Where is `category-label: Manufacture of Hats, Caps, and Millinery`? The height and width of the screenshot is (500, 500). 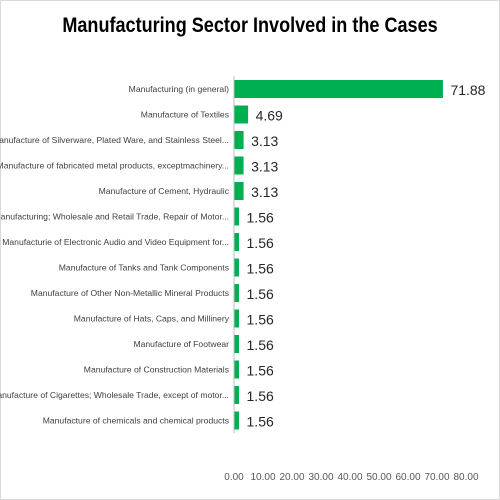
category-label: Manufacture of Hats, Caps, and Millinery is located at coordinates (152, 319).